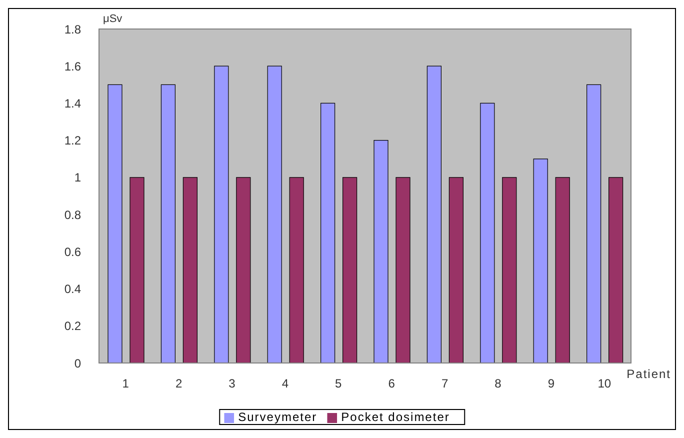 The image size is (684, 438). Describe the element at coordinates (78, 177) in the screenshot. I see `y-tick-label: 1` at that location.